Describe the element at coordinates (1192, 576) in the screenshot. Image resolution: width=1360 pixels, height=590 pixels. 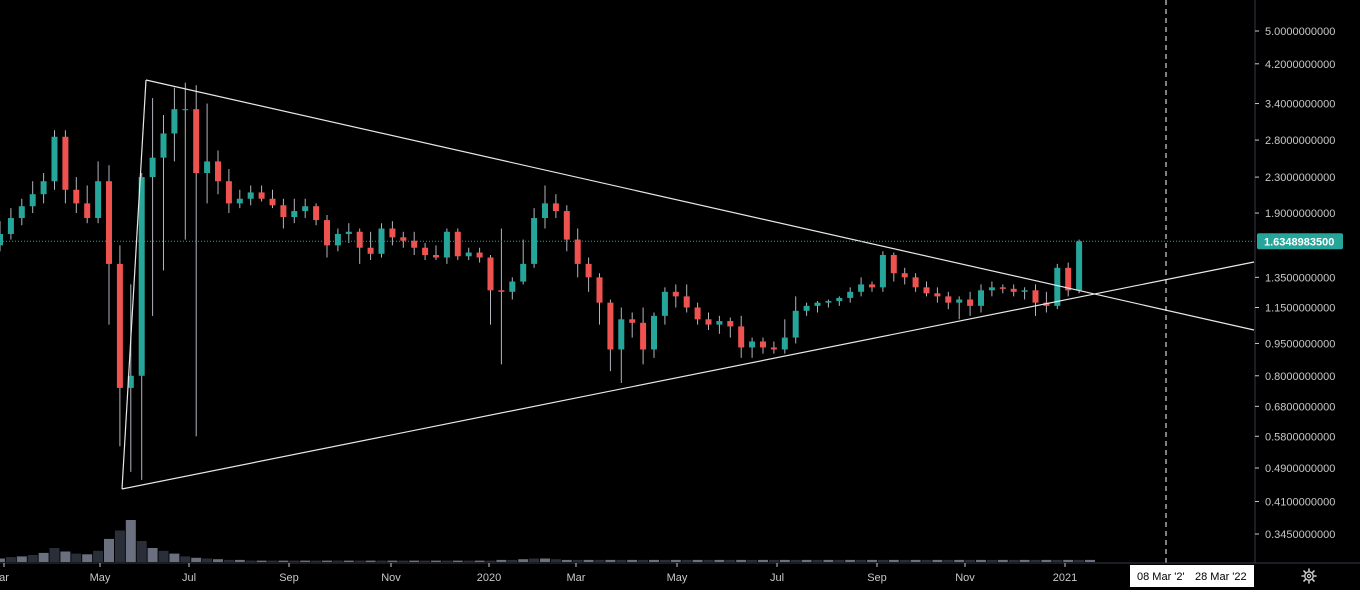
I see `crosshair-date-bg` at that location.